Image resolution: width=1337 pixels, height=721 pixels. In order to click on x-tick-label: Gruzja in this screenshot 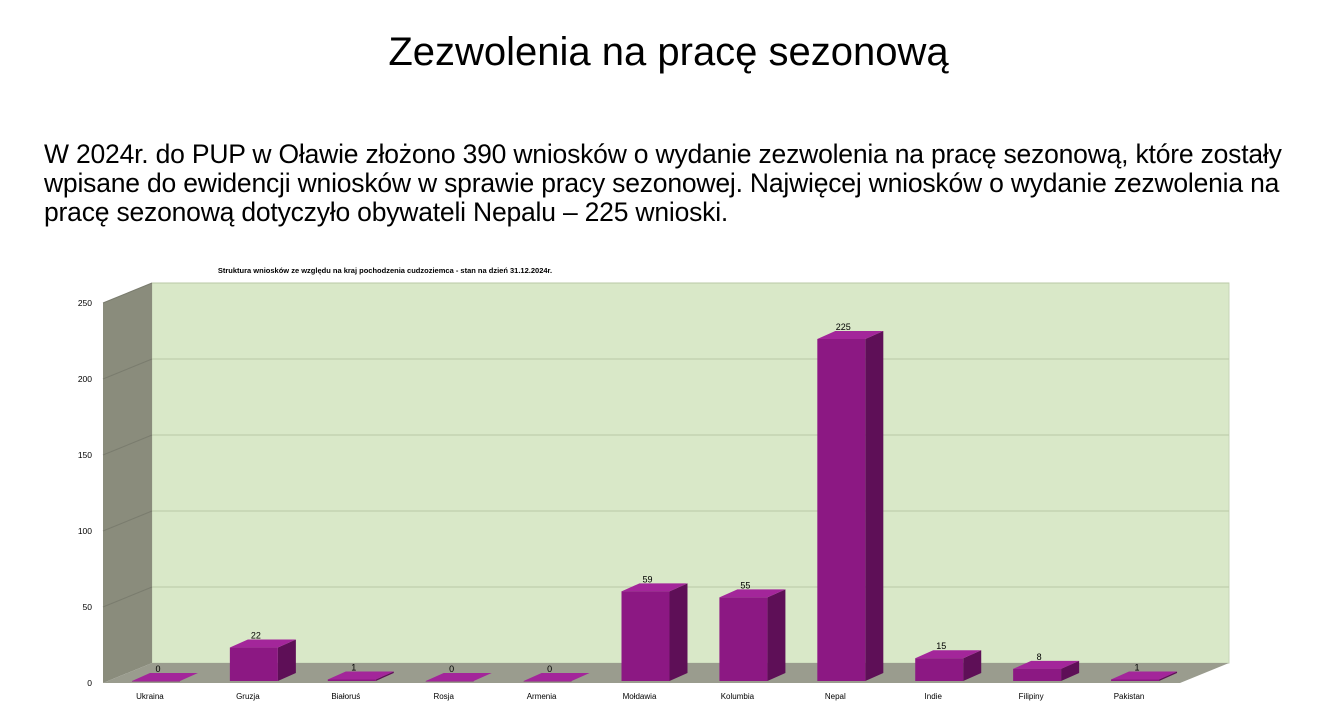, I will do `click(248, 696)`.